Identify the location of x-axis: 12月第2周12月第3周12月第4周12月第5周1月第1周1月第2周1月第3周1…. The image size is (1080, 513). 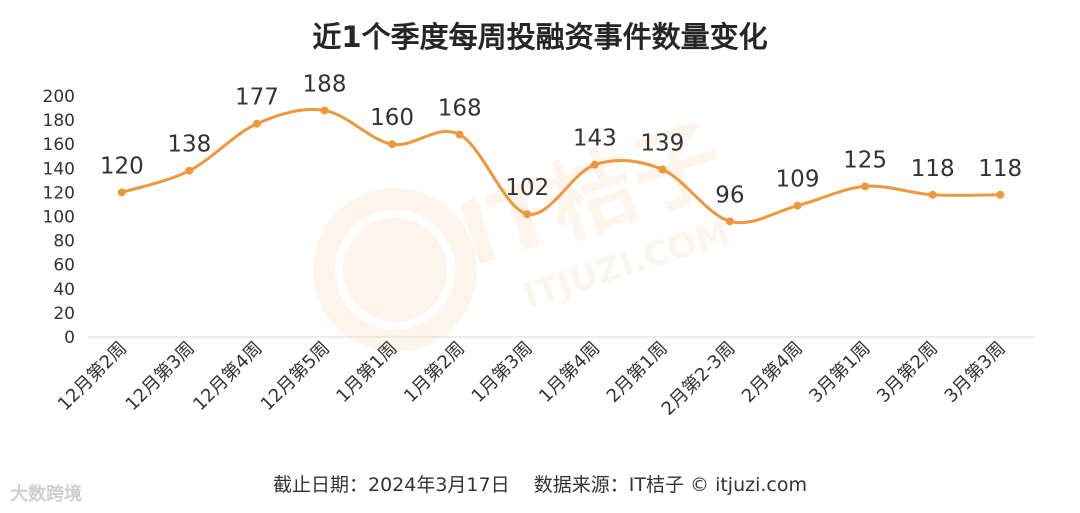
(532, 379).